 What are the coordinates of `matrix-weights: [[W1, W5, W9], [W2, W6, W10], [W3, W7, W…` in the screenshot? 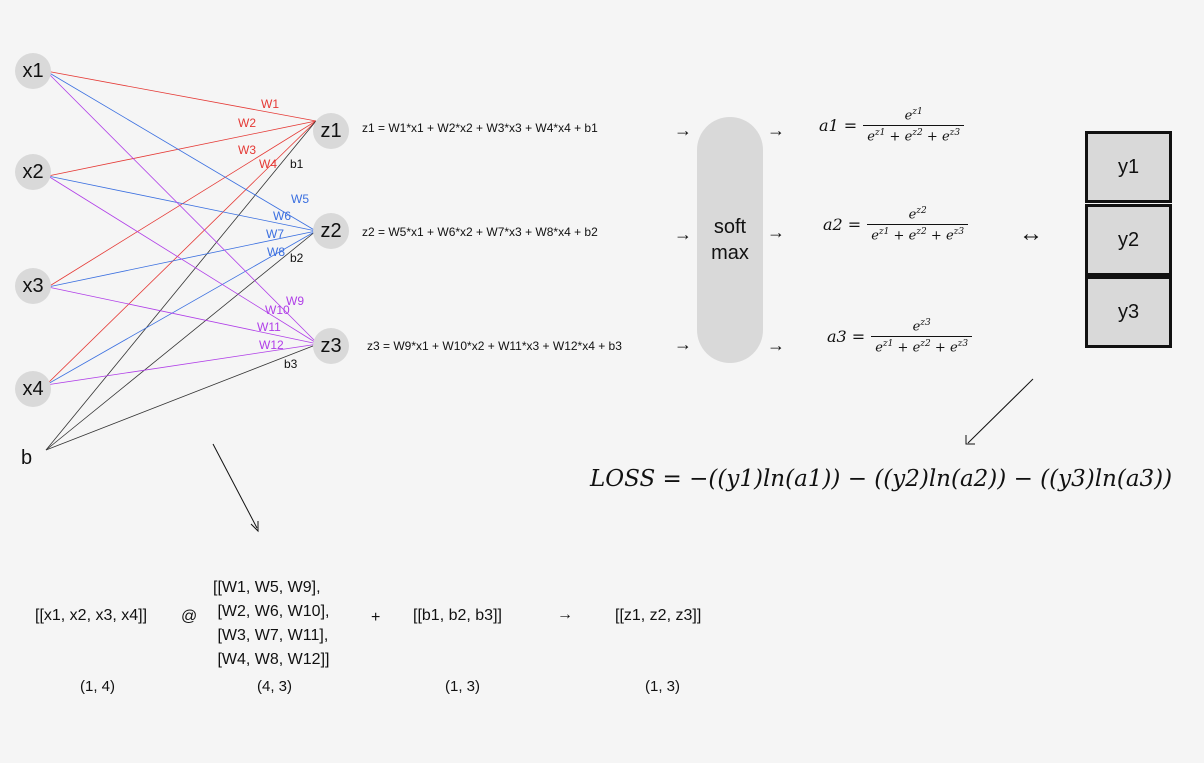 It's located at (271, 623).